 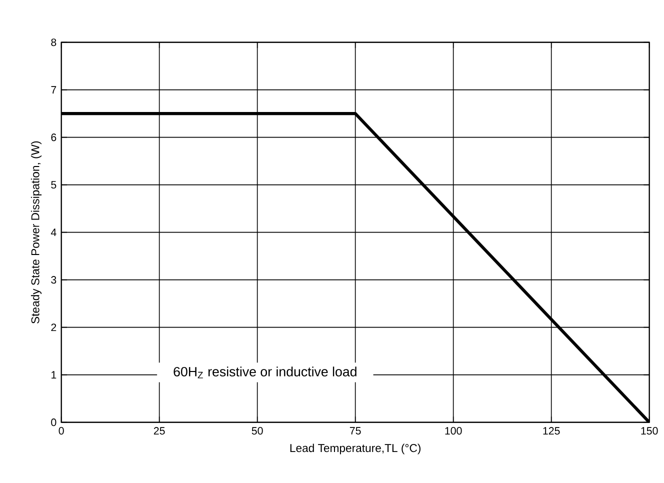 I want to click on y-tick-label: 2, so click(x=53, y=328).